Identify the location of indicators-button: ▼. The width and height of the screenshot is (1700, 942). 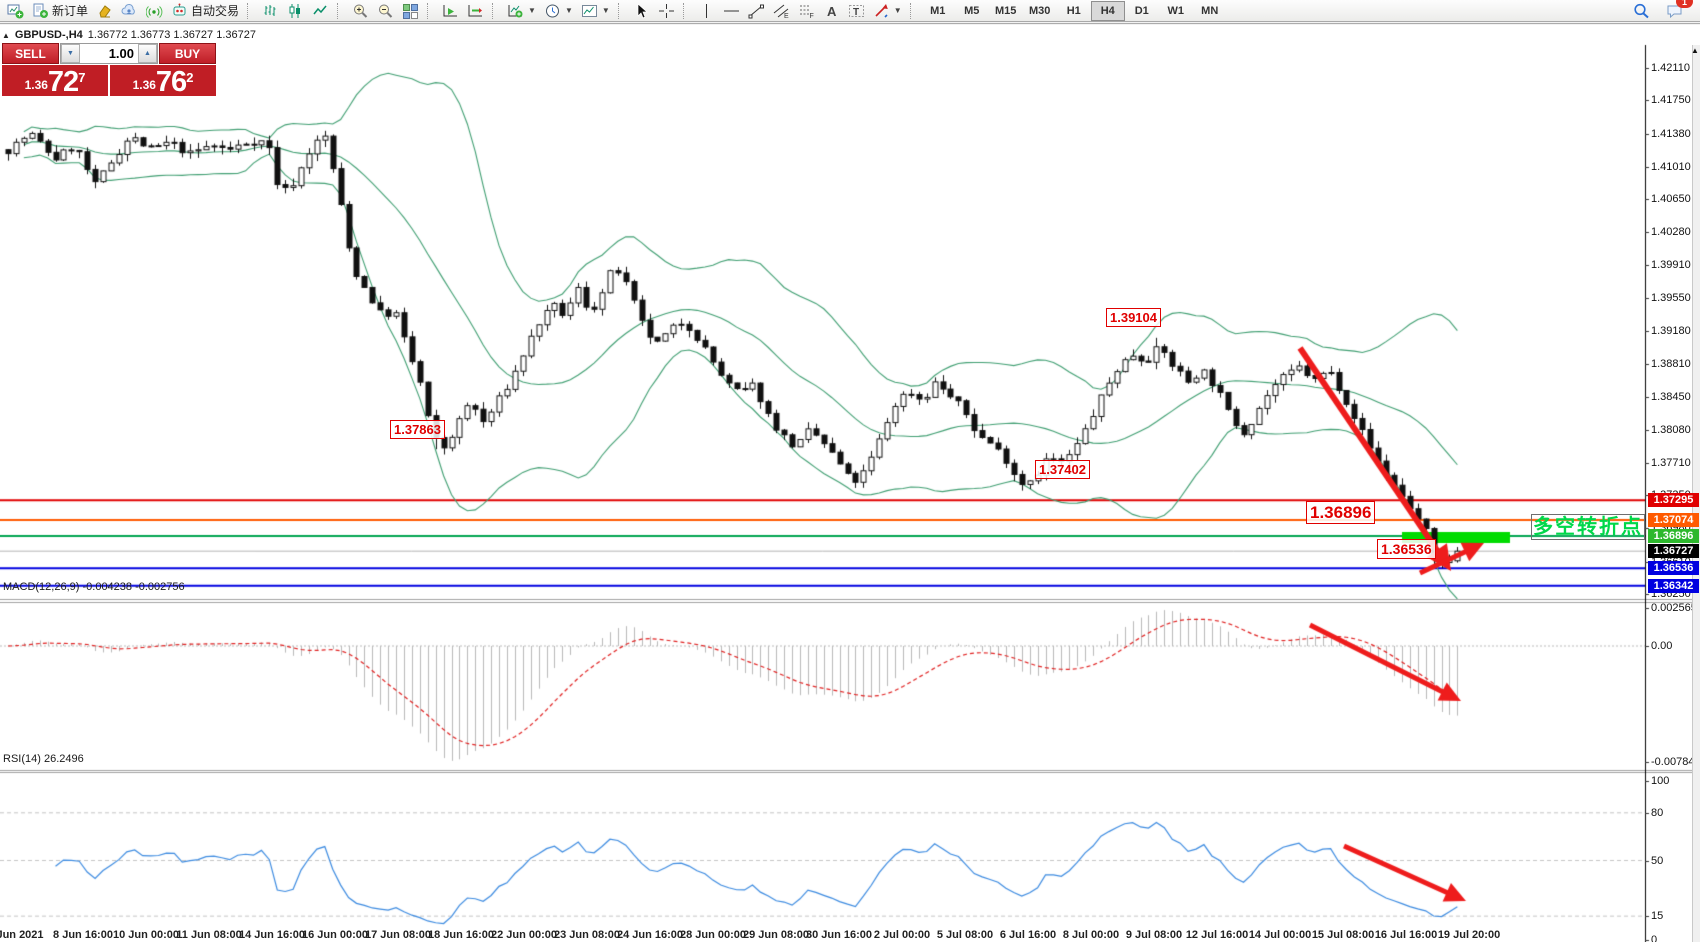
(521, 10).